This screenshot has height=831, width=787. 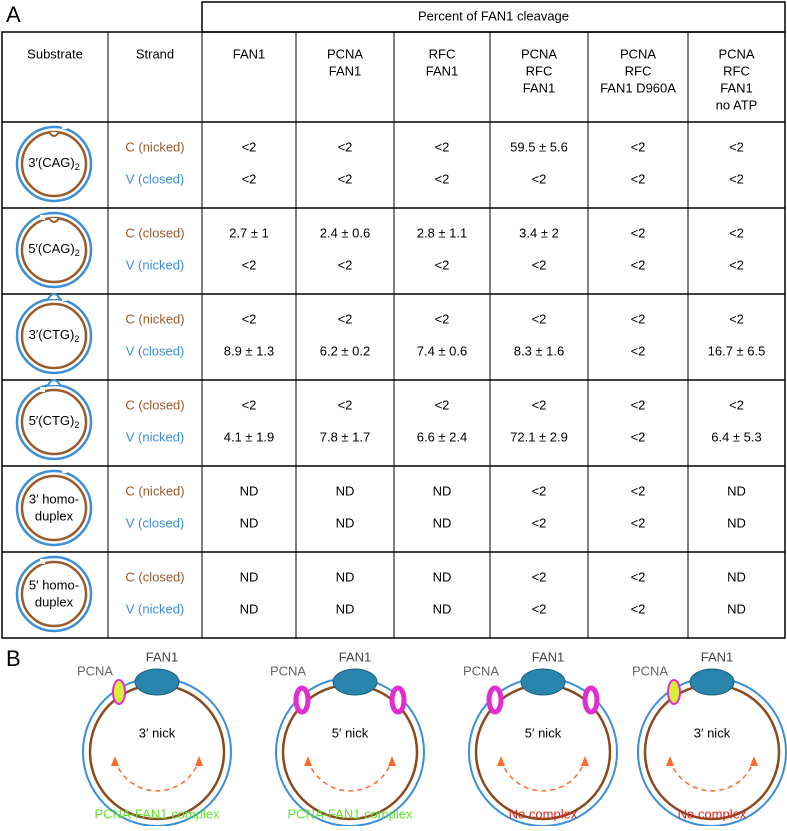 I want to click on cell-value: 8.9 ± 1.3, so click(x=249, y=350).